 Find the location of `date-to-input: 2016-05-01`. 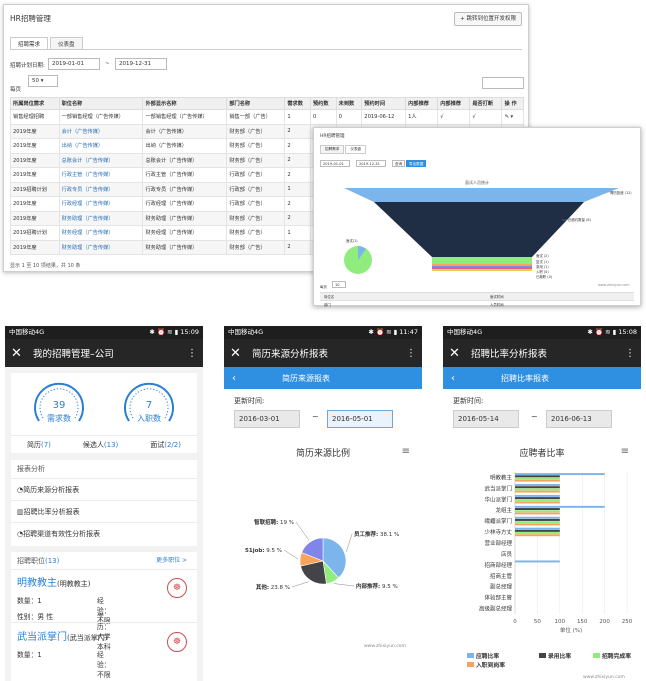

date-to-input: 2016-05-01 is located at coordinates (360, 419).